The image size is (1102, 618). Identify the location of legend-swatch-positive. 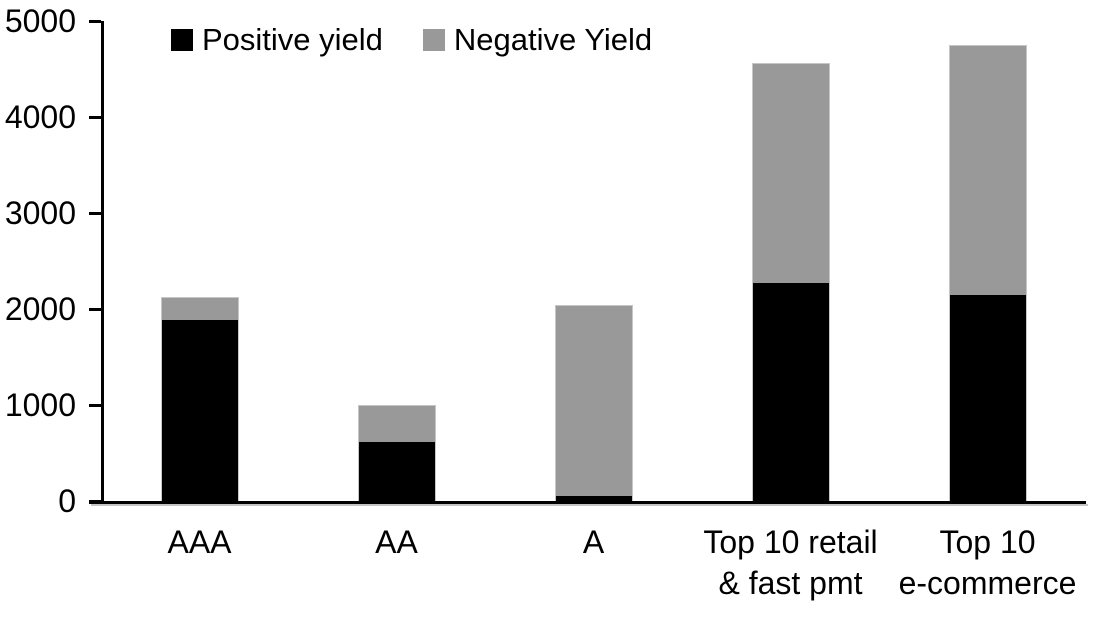
(182, 40).